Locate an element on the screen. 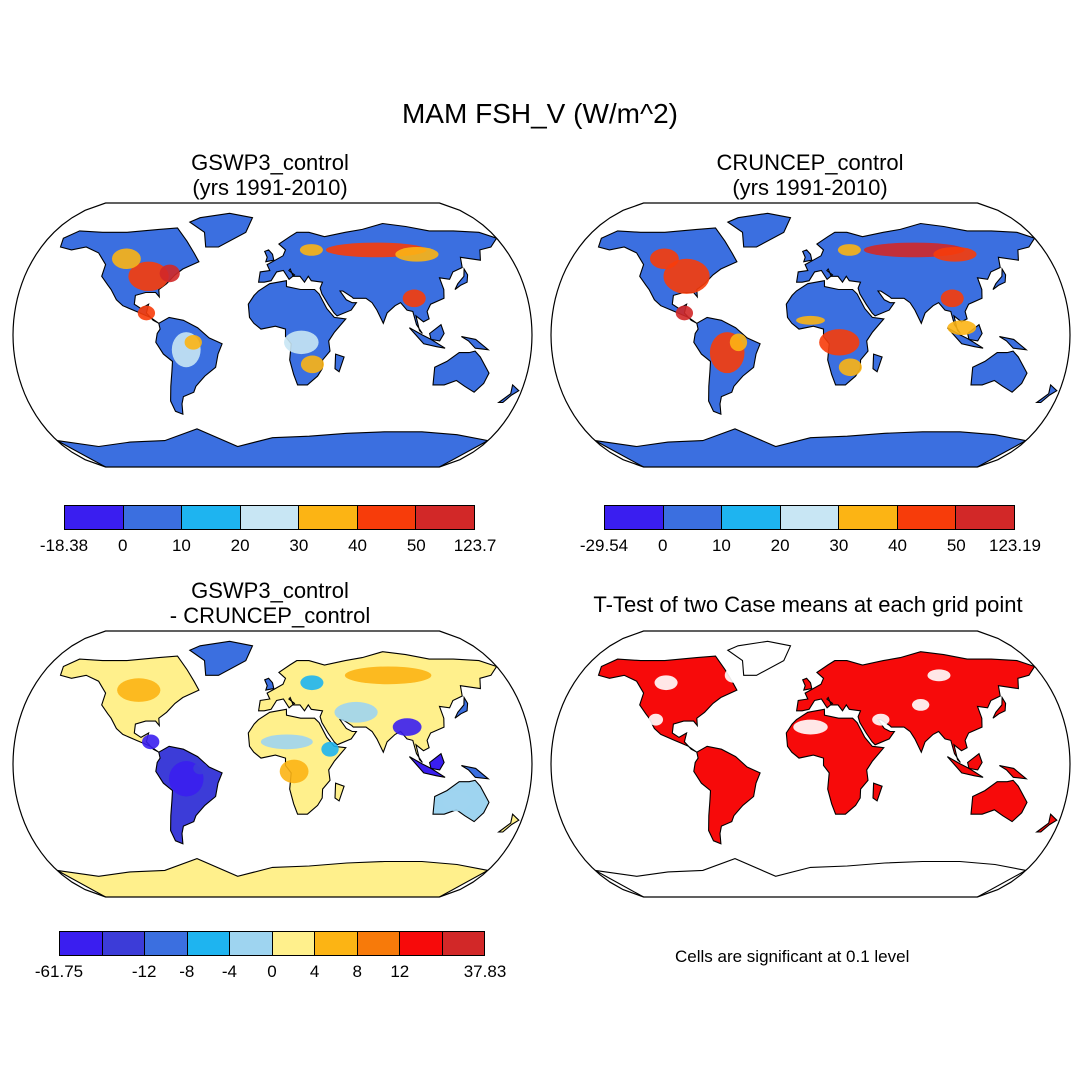  map-gswp3 is located at coordinates (272, 335).